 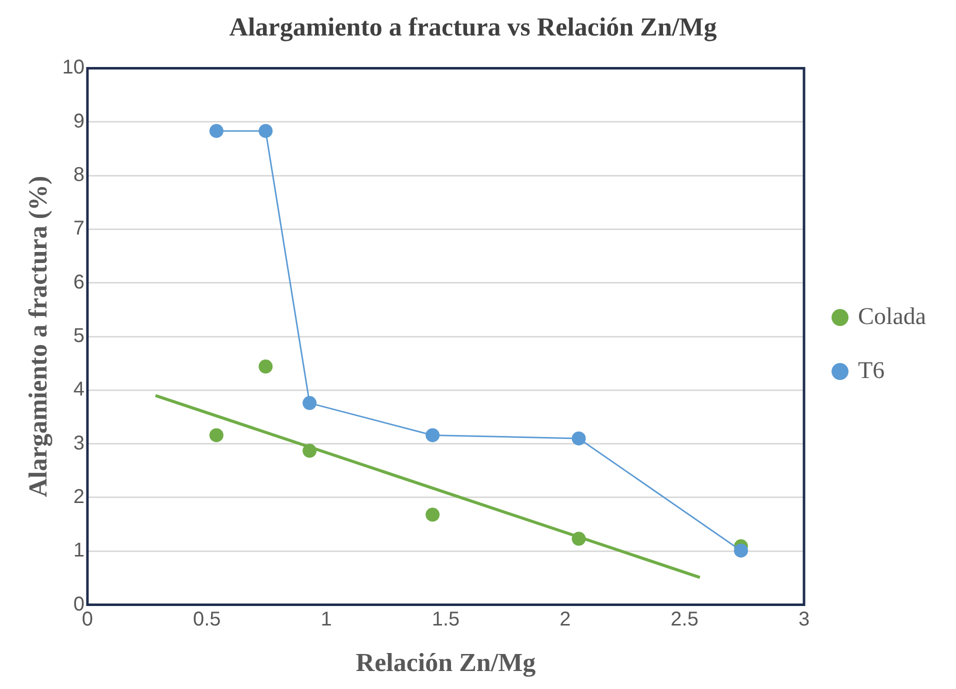 What do you see at coordinates (78, 175) in the screenshot?
I see `y-tick-label: 8` at bounding box center [78, 175].